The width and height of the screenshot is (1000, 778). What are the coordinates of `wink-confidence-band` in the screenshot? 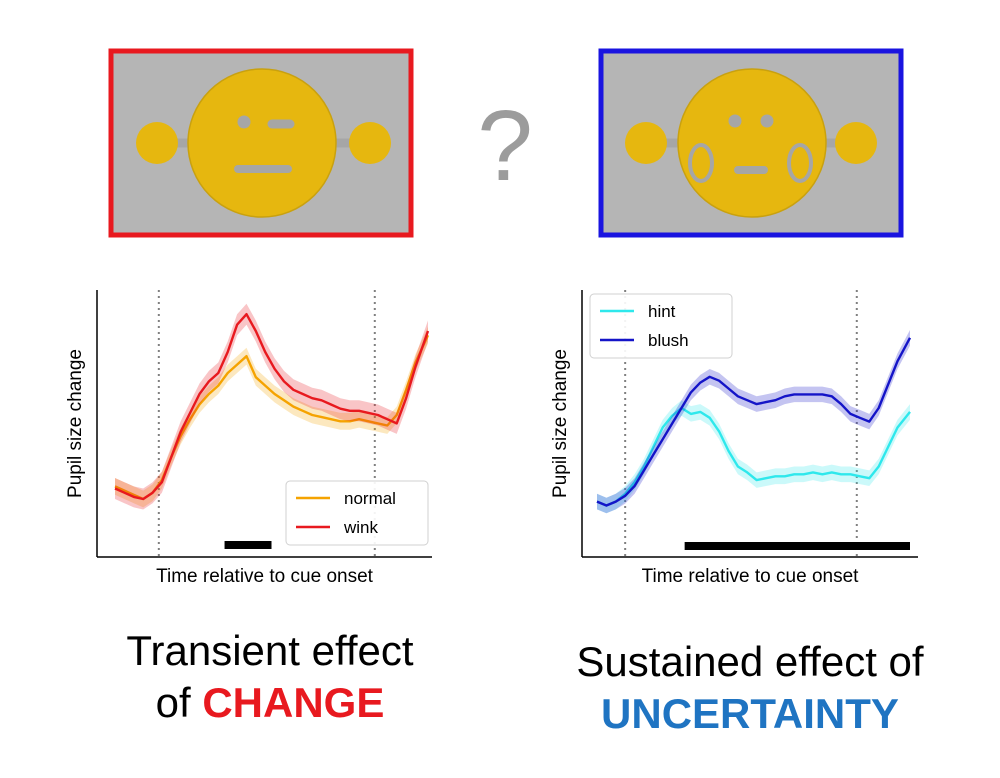 It's located at (271, 406).